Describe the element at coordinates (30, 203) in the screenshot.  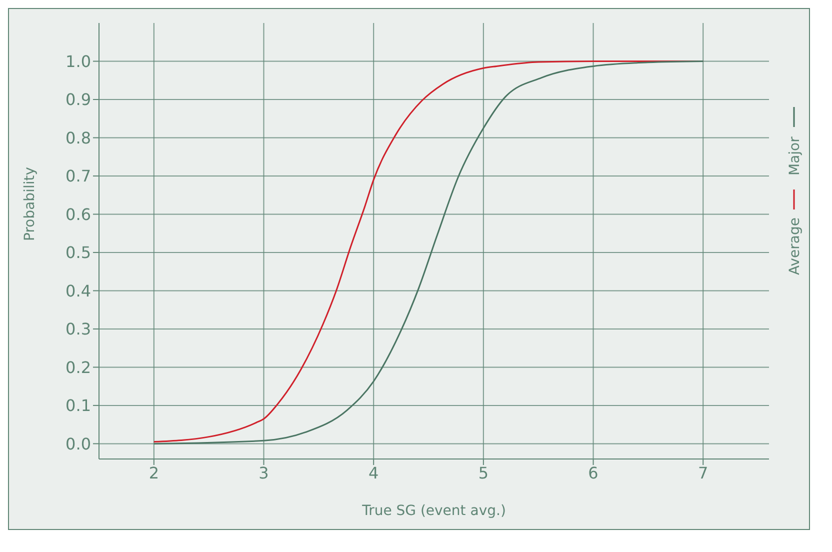
I see `y-axis-title: Probability` at that location.